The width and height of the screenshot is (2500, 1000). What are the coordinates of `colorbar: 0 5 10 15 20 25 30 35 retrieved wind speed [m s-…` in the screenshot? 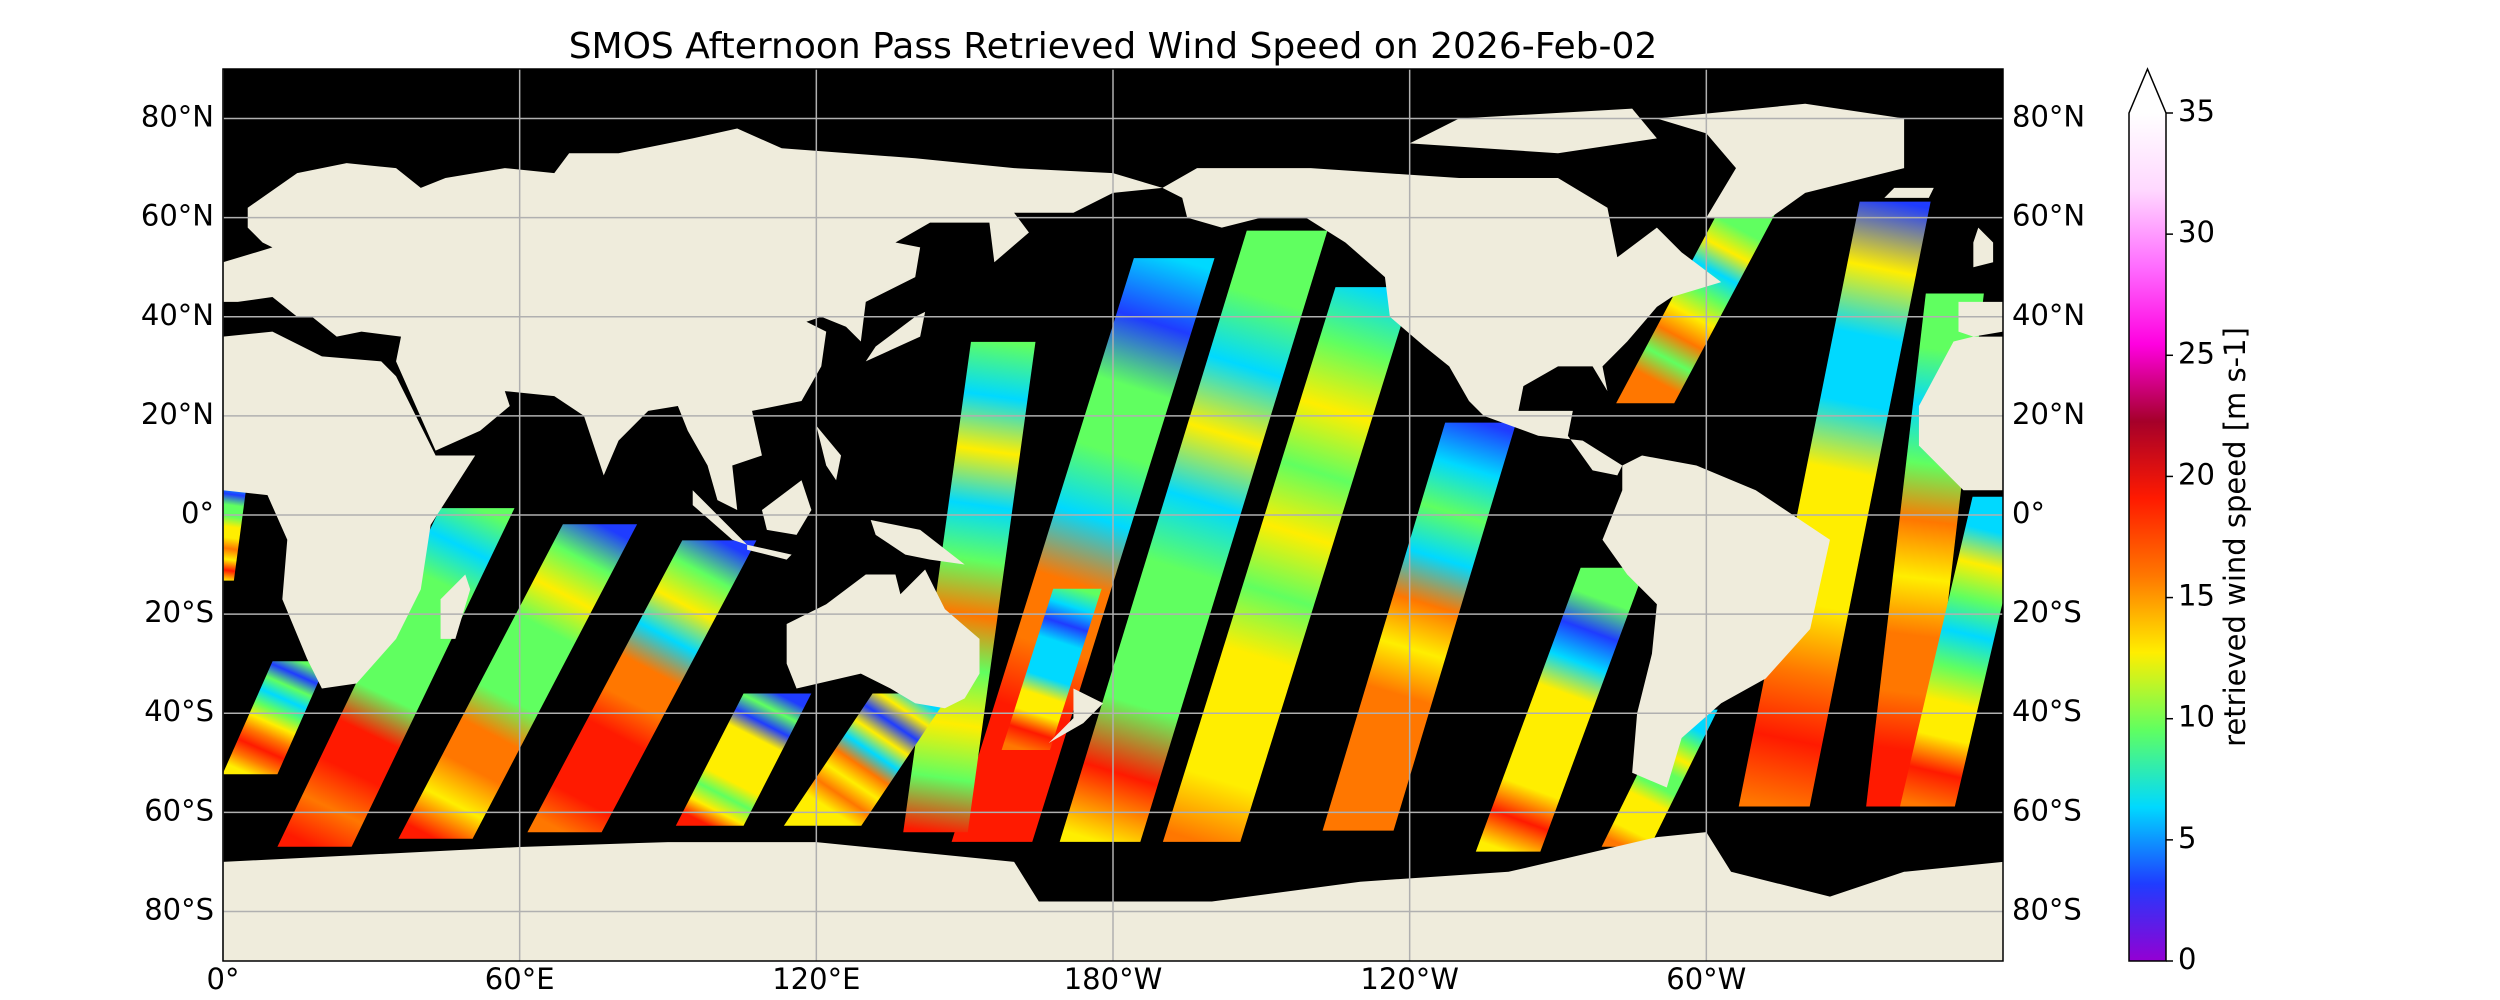 It's located at (2190, 521).